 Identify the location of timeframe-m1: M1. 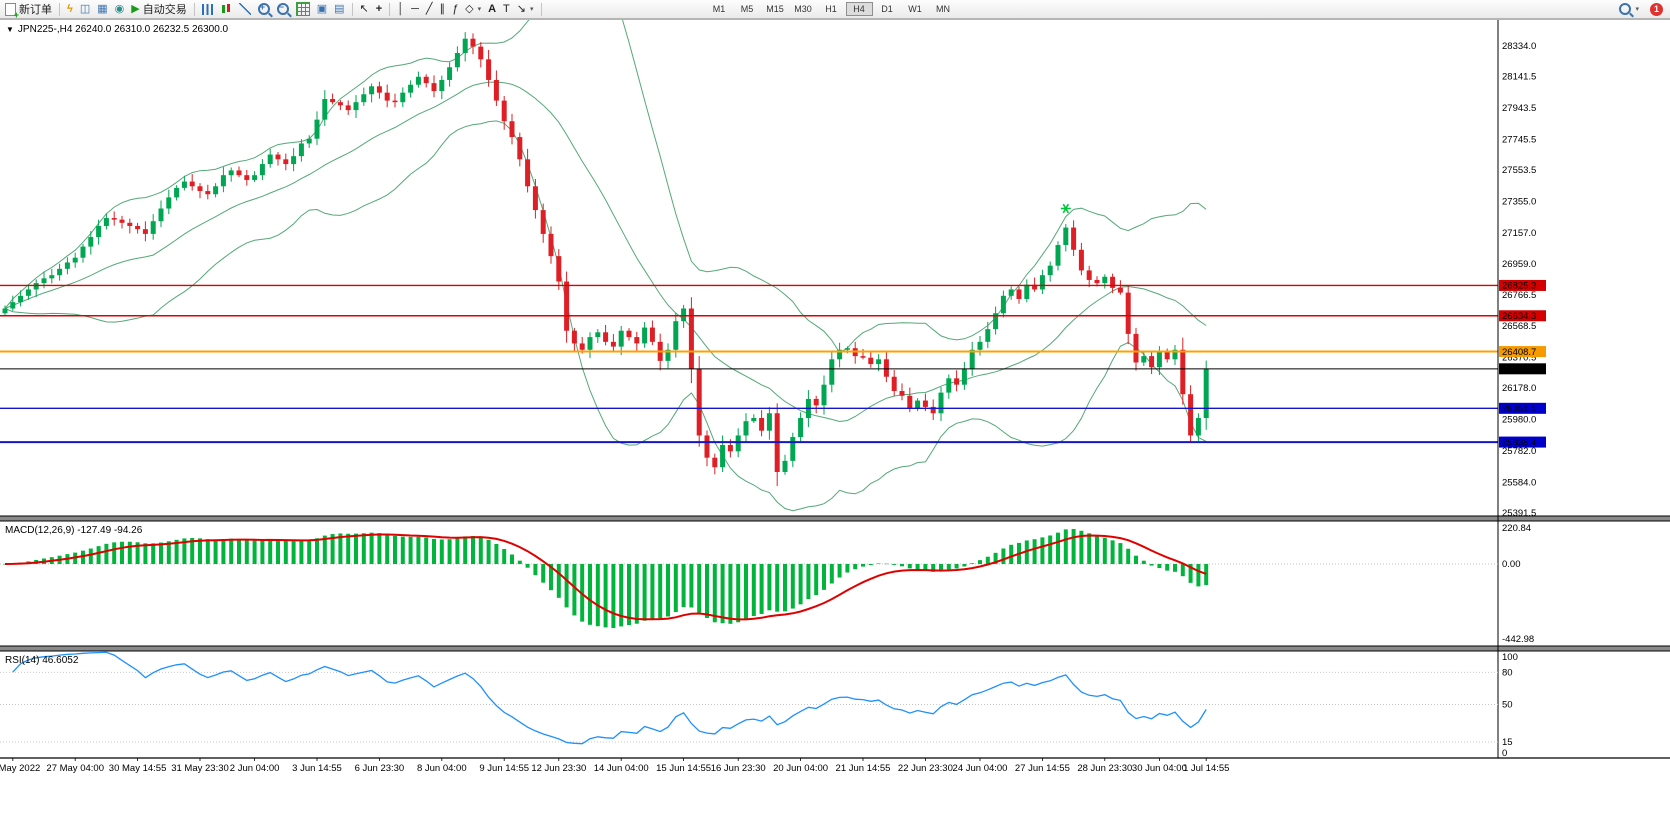
(719, 9).